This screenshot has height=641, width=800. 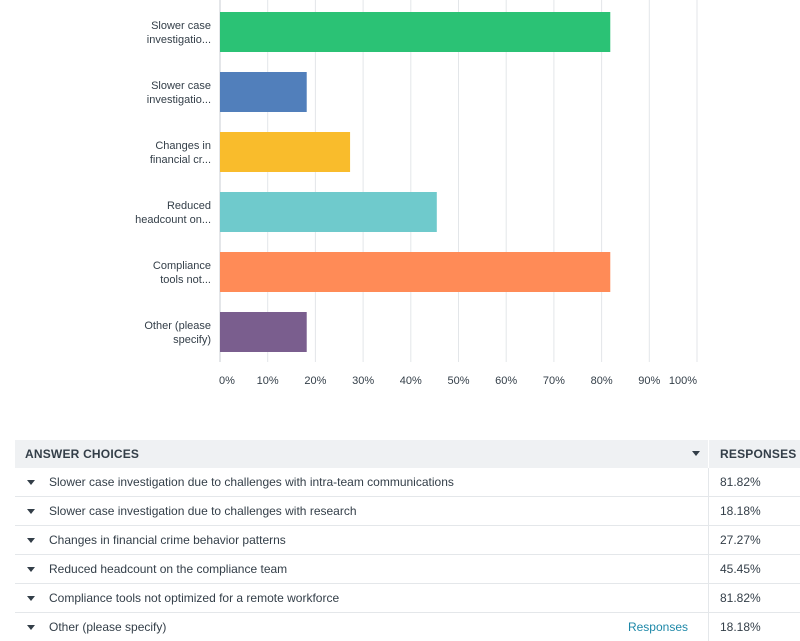 What do you see at coordinates (754, 540) in the screenshot?
I see `response-percent: 27.27%` at bounding box center [754, 540].